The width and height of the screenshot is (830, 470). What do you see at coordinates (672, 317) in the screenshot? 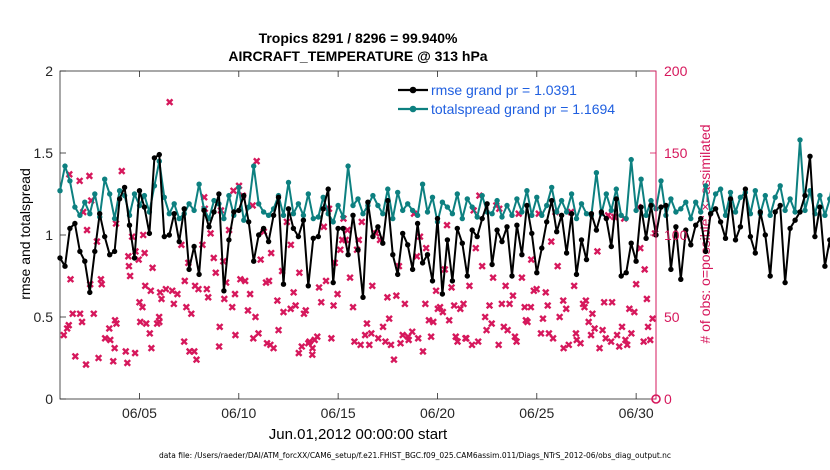
I see `y-right-tick-label: 50` at bounding box center [672, 317].